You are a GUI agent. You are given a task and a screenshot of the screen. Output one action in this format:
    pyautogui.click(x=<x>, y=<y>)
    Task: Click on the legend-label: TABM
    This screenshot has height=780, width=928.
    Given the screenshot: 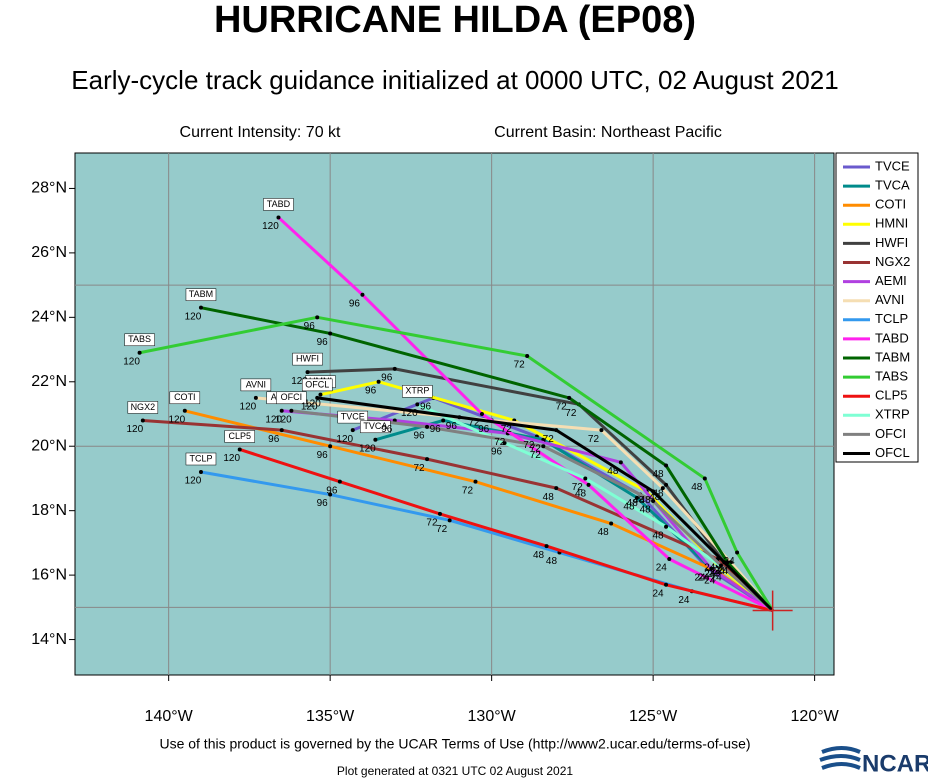 What is the action you would take?
    pyautogui.click(x=892, y=356)
    